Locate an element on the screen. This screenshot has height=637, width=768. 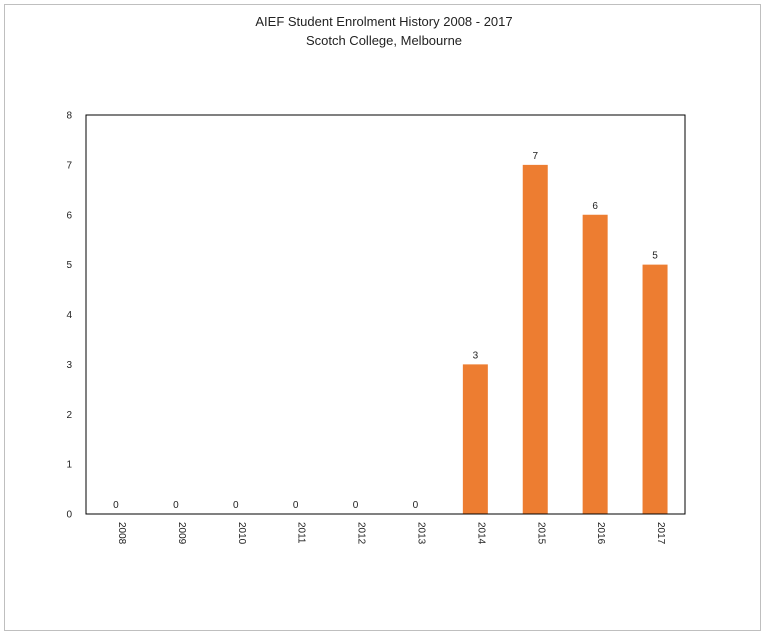
data-label-2013: 0 is located at coordinates (416, 505).